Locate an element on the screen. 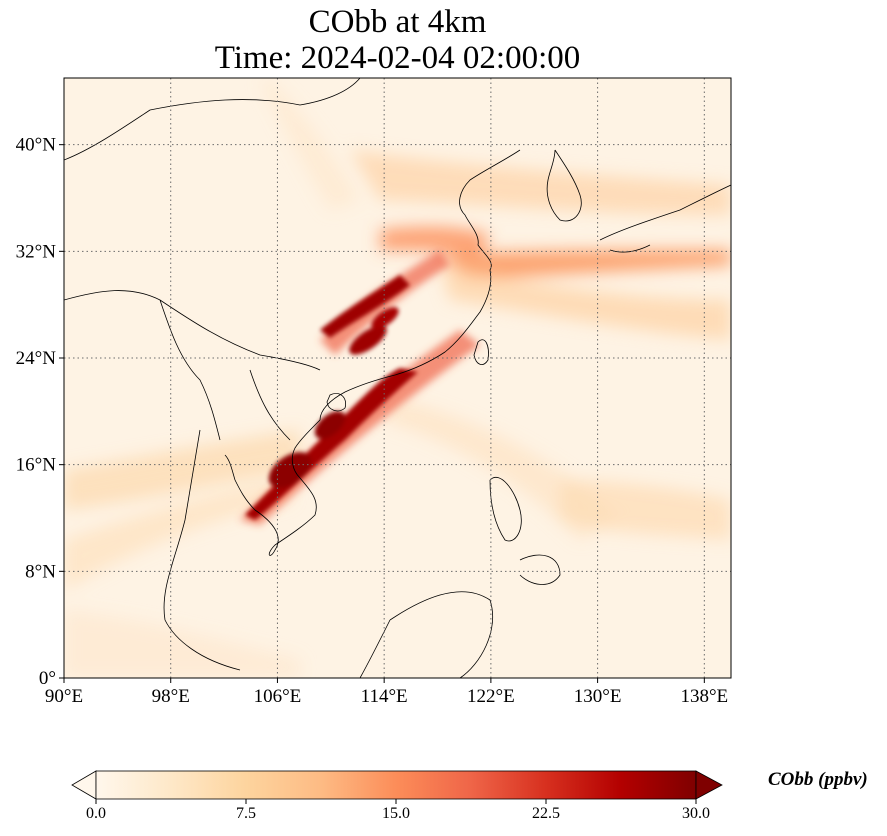 The height and width of the screenshot is (836, 887). north-border is located at coordinates (212, 119).